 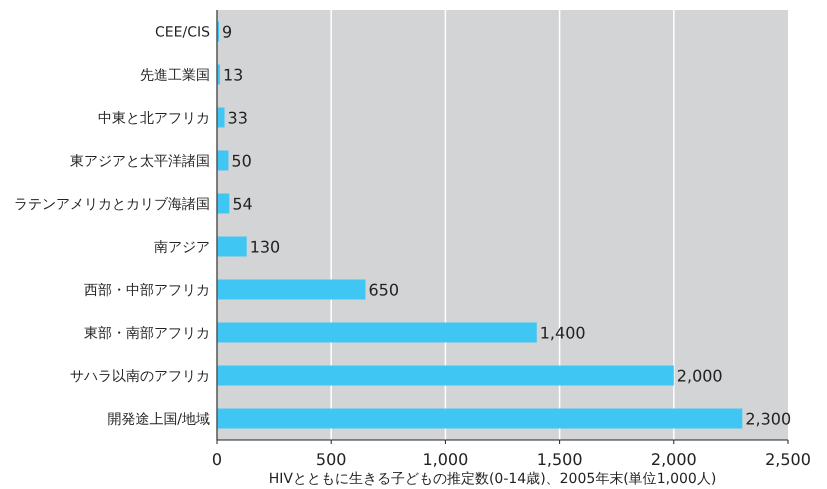 I want to click on data-label: 130, so click(x=265, y=247).